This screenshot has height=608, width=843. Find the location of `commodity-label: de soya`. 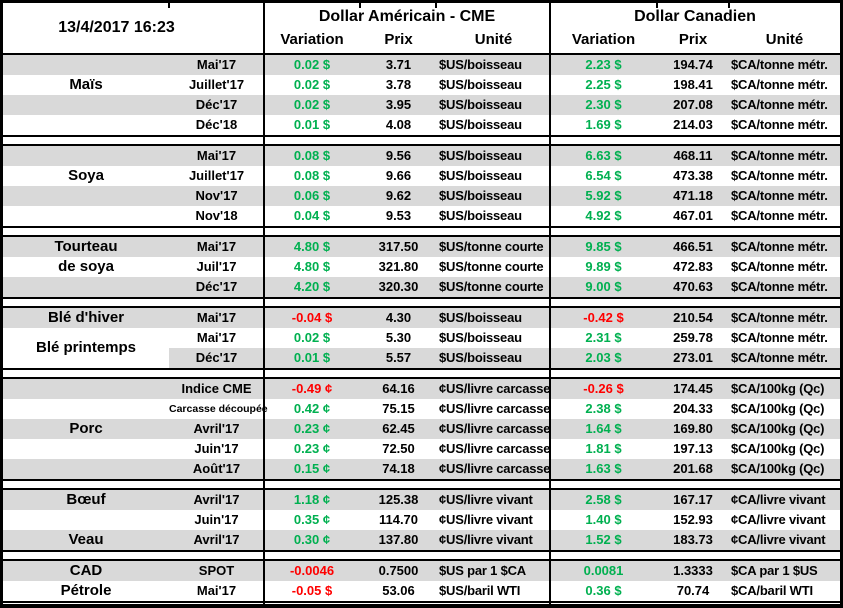

commodity-label: de soya is located at coordinates (86, 266).